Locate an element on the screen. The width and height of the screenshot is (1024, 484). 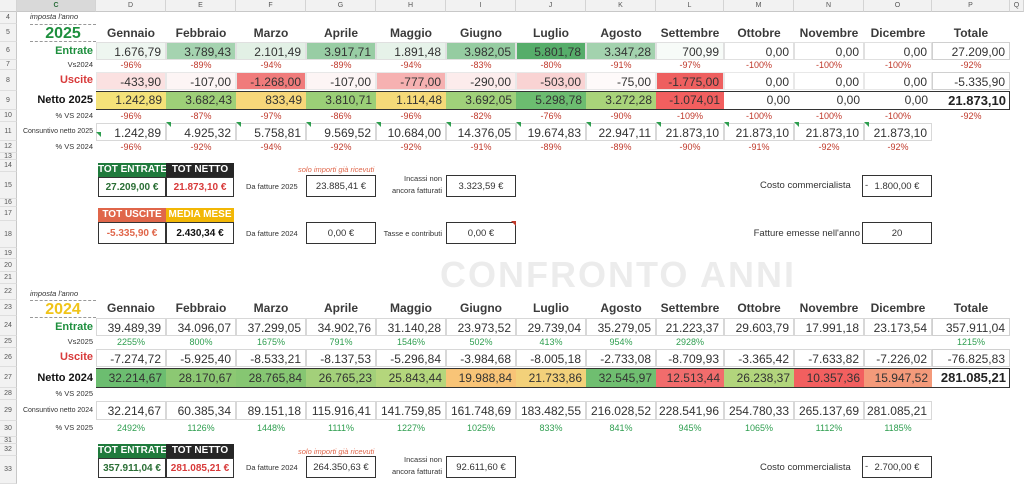
y2024-cons-vs-cell: 1025% is located at coordinates (481, 428).